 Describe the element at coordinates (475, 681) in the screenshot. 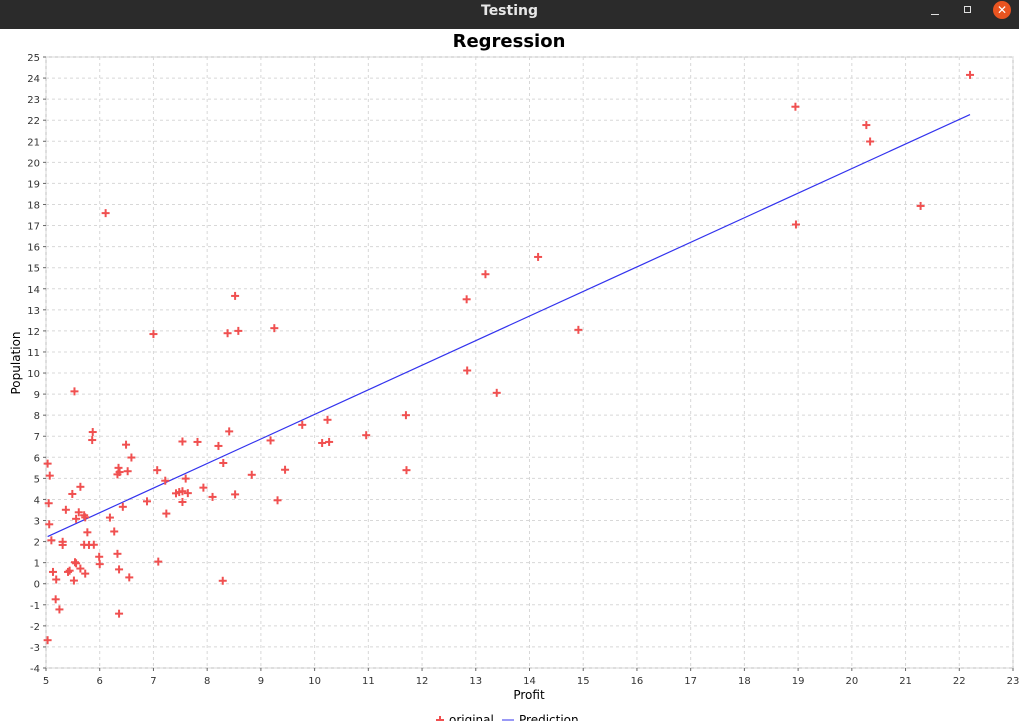

I see `x-tick-label: 13` at that location.